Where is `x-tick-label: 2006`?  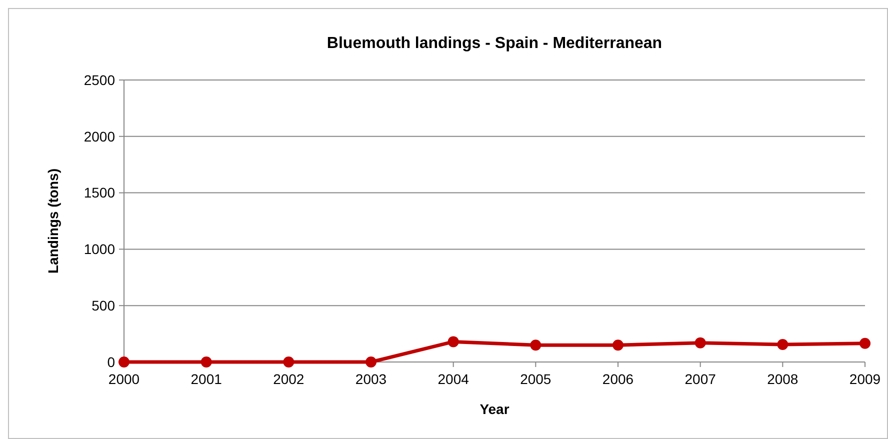 x-tick-label: 2006 is located at coordinates (618, 379).